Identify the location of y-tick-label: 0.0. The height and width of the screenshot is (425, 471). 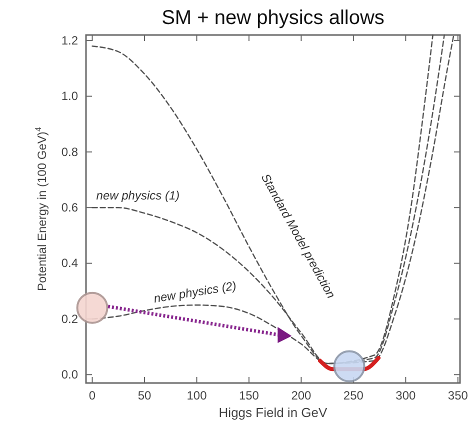
(69, 374).